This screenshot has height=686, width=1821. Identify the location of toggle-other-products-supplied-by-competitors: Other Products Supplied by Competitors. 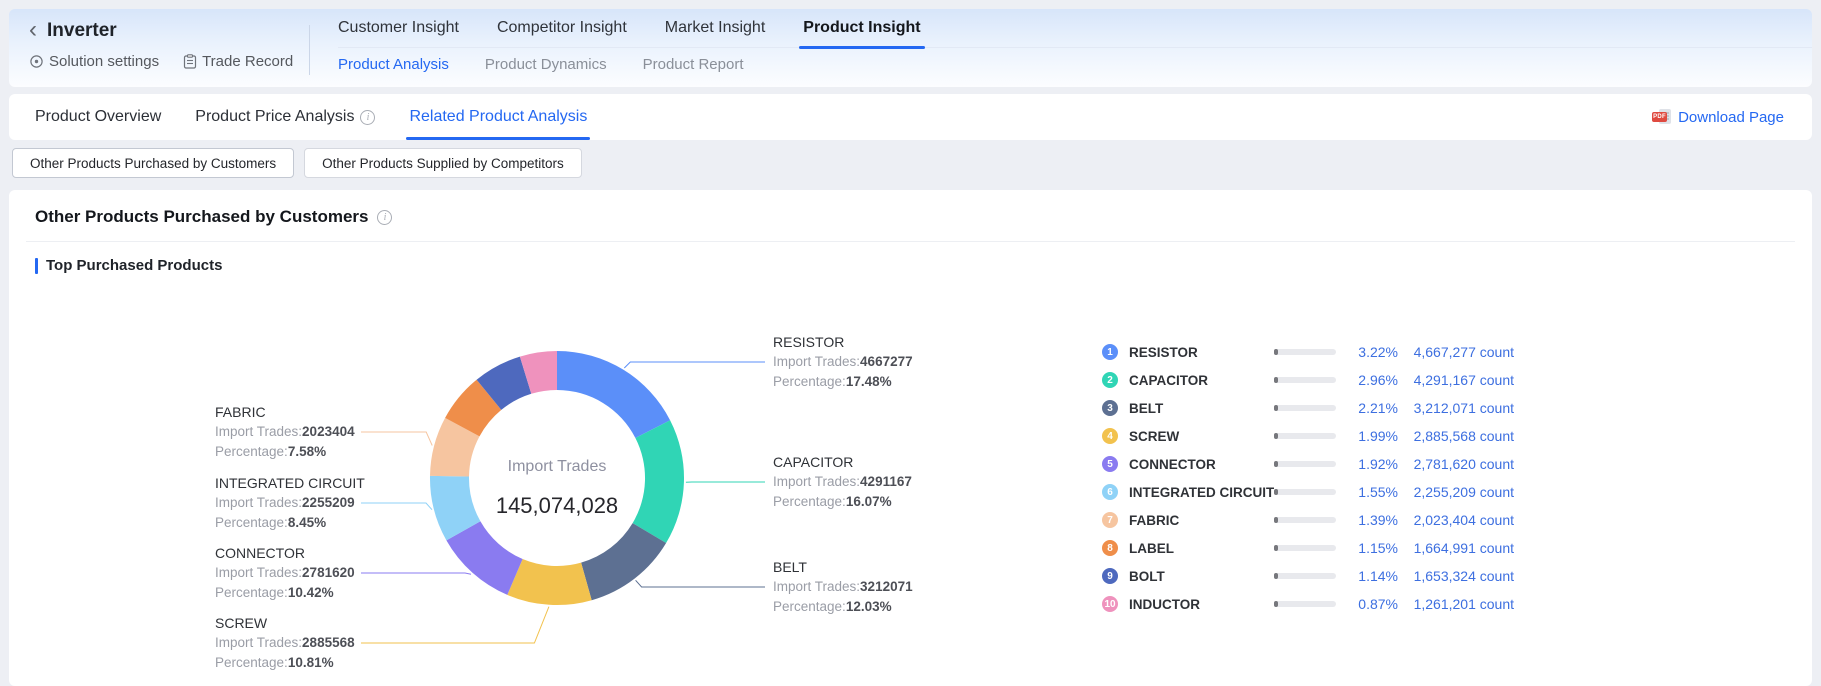
(443, 163).